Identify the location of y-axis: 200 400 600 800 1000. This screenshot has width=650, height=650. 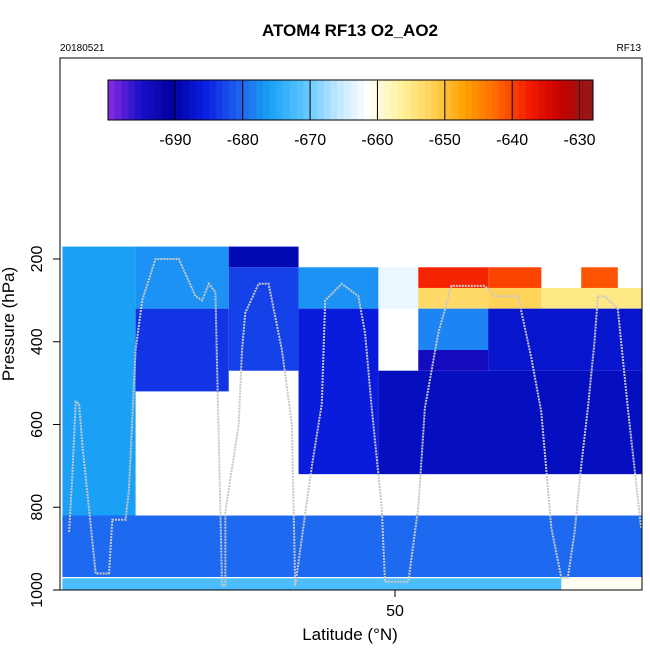
(44, 427).